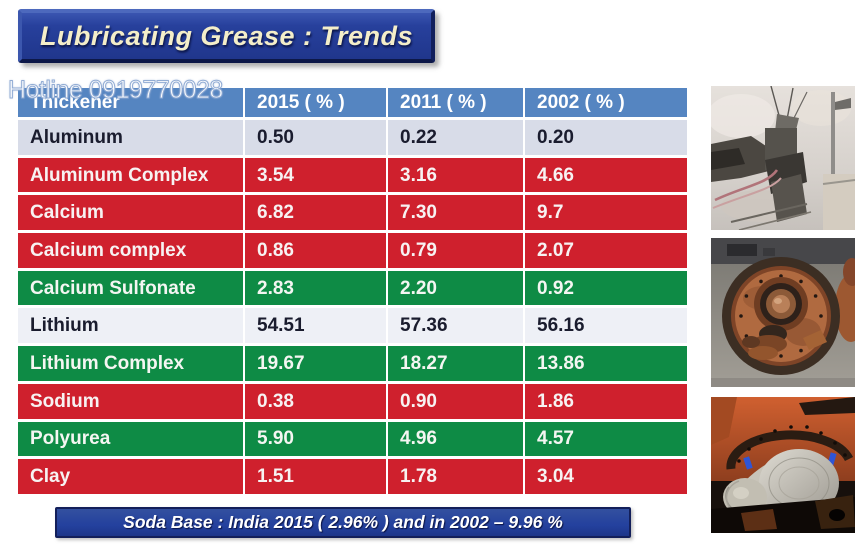 The width and height of the screenshot is (862, 546). I want to click on table-row: Clay 1.51 1.78 3.04, so click(352, 478).